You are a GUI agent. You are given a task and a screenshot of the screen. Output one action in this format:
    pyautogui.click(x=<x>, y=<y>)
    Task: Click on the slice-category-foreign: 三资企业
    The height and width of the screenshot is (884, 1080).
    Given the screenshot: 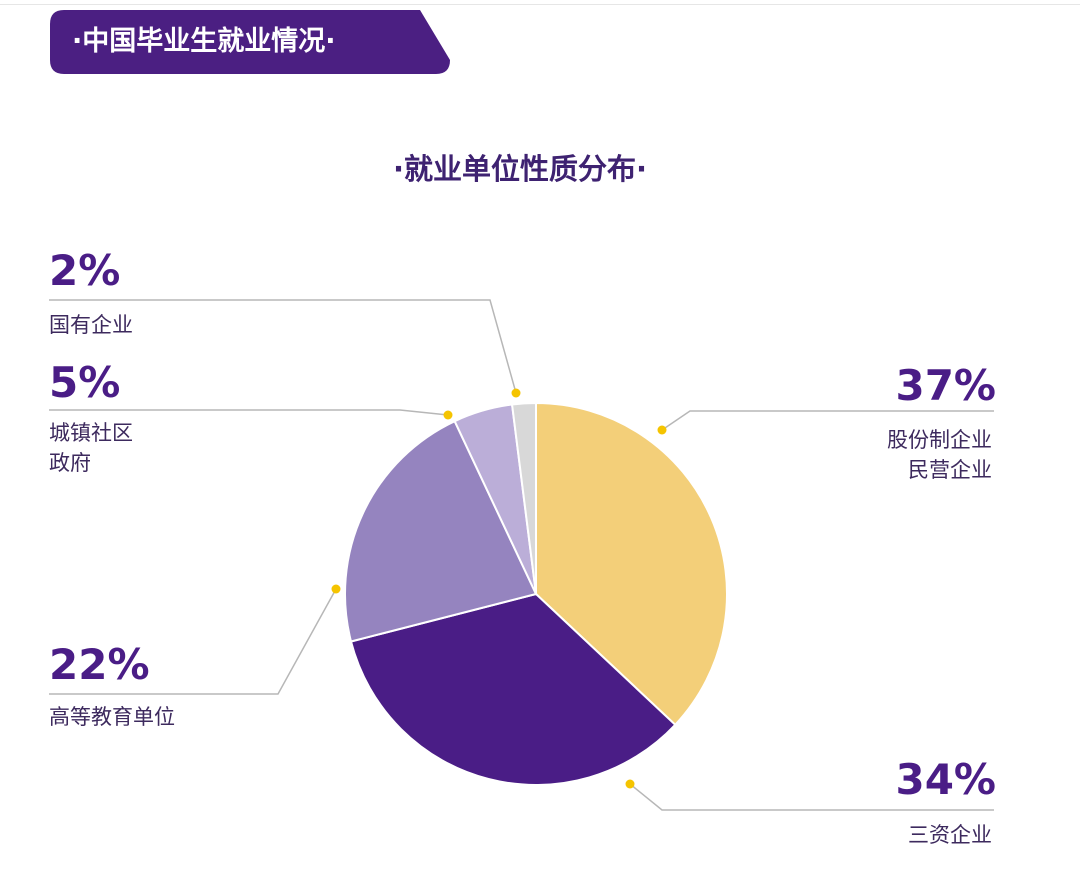 What is the action you would take?
    pyautogui.click(x=950, y=835)
    